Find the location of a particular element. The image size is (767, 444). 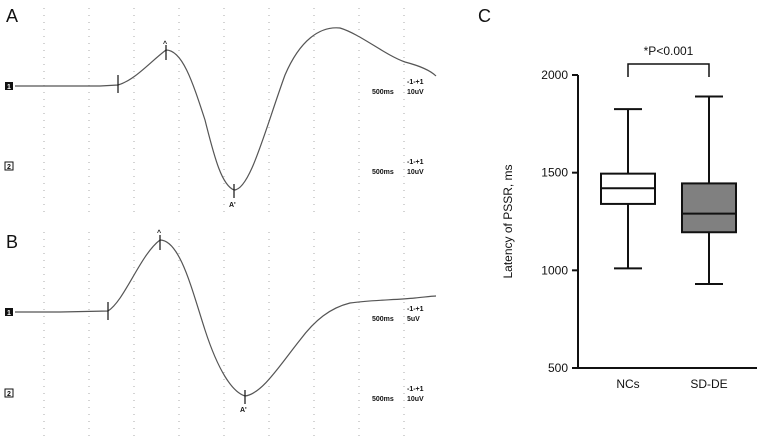

panel-b-channel-1: 1 -1-+1 500ms 5uV is located at coordinates (214, 314).